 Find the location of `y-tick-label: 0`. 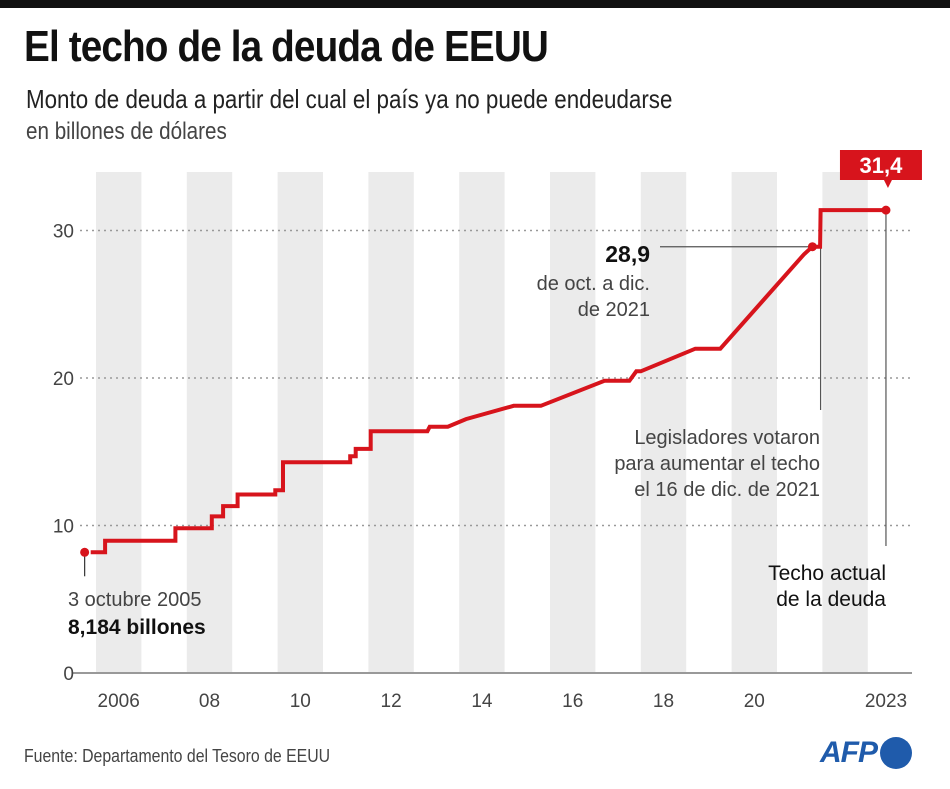

y-tick-label: 0 is located at coordinates (68, 674).